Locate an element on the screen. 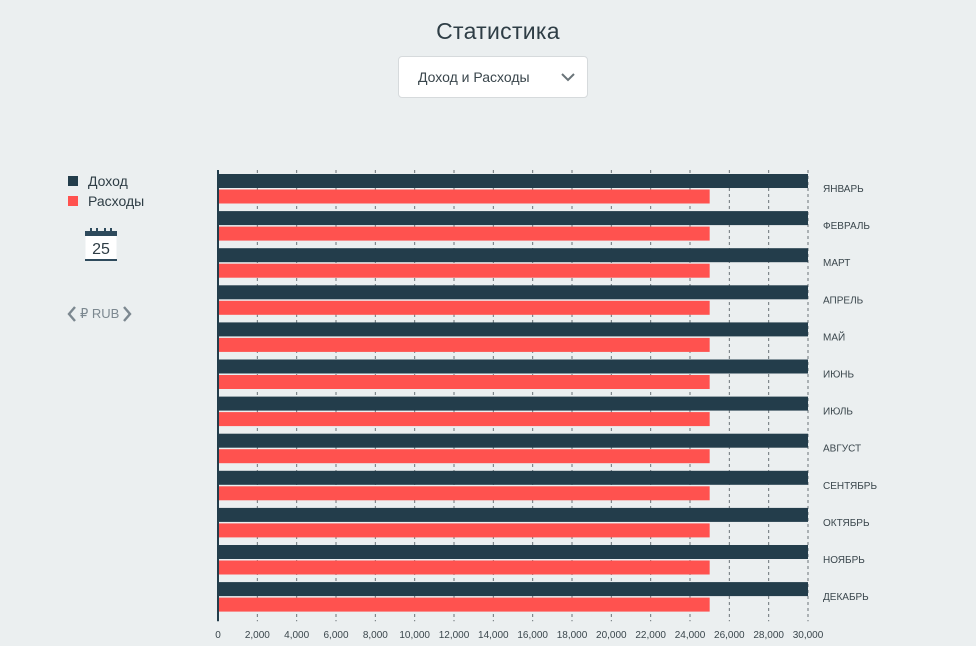 This screenshot has width=976, height=646. x-tick-label: 16,000 is located at coordinates (532, 635).